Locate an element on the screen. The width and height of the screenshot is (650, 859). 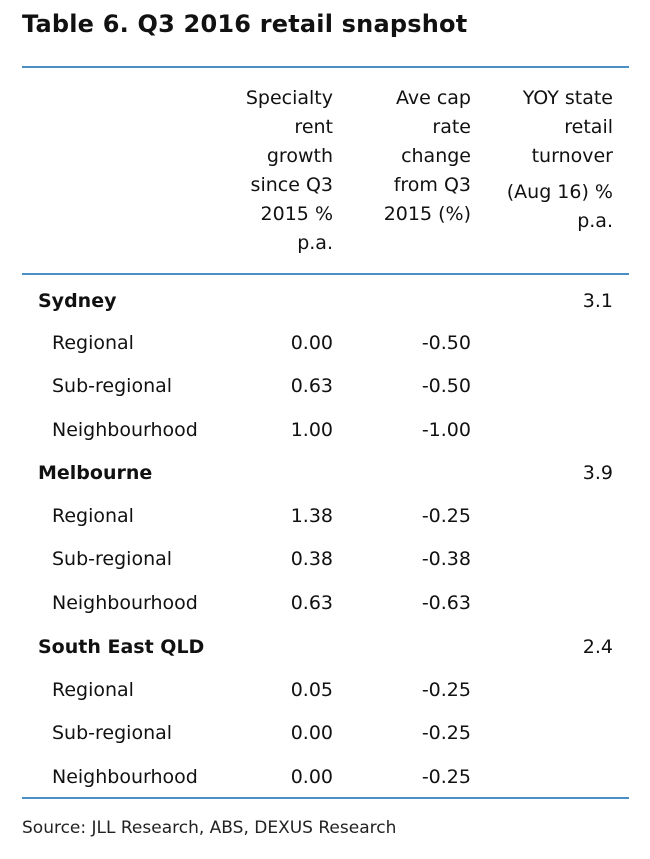
header-line: Specialty is located at coordinates (289, 98).